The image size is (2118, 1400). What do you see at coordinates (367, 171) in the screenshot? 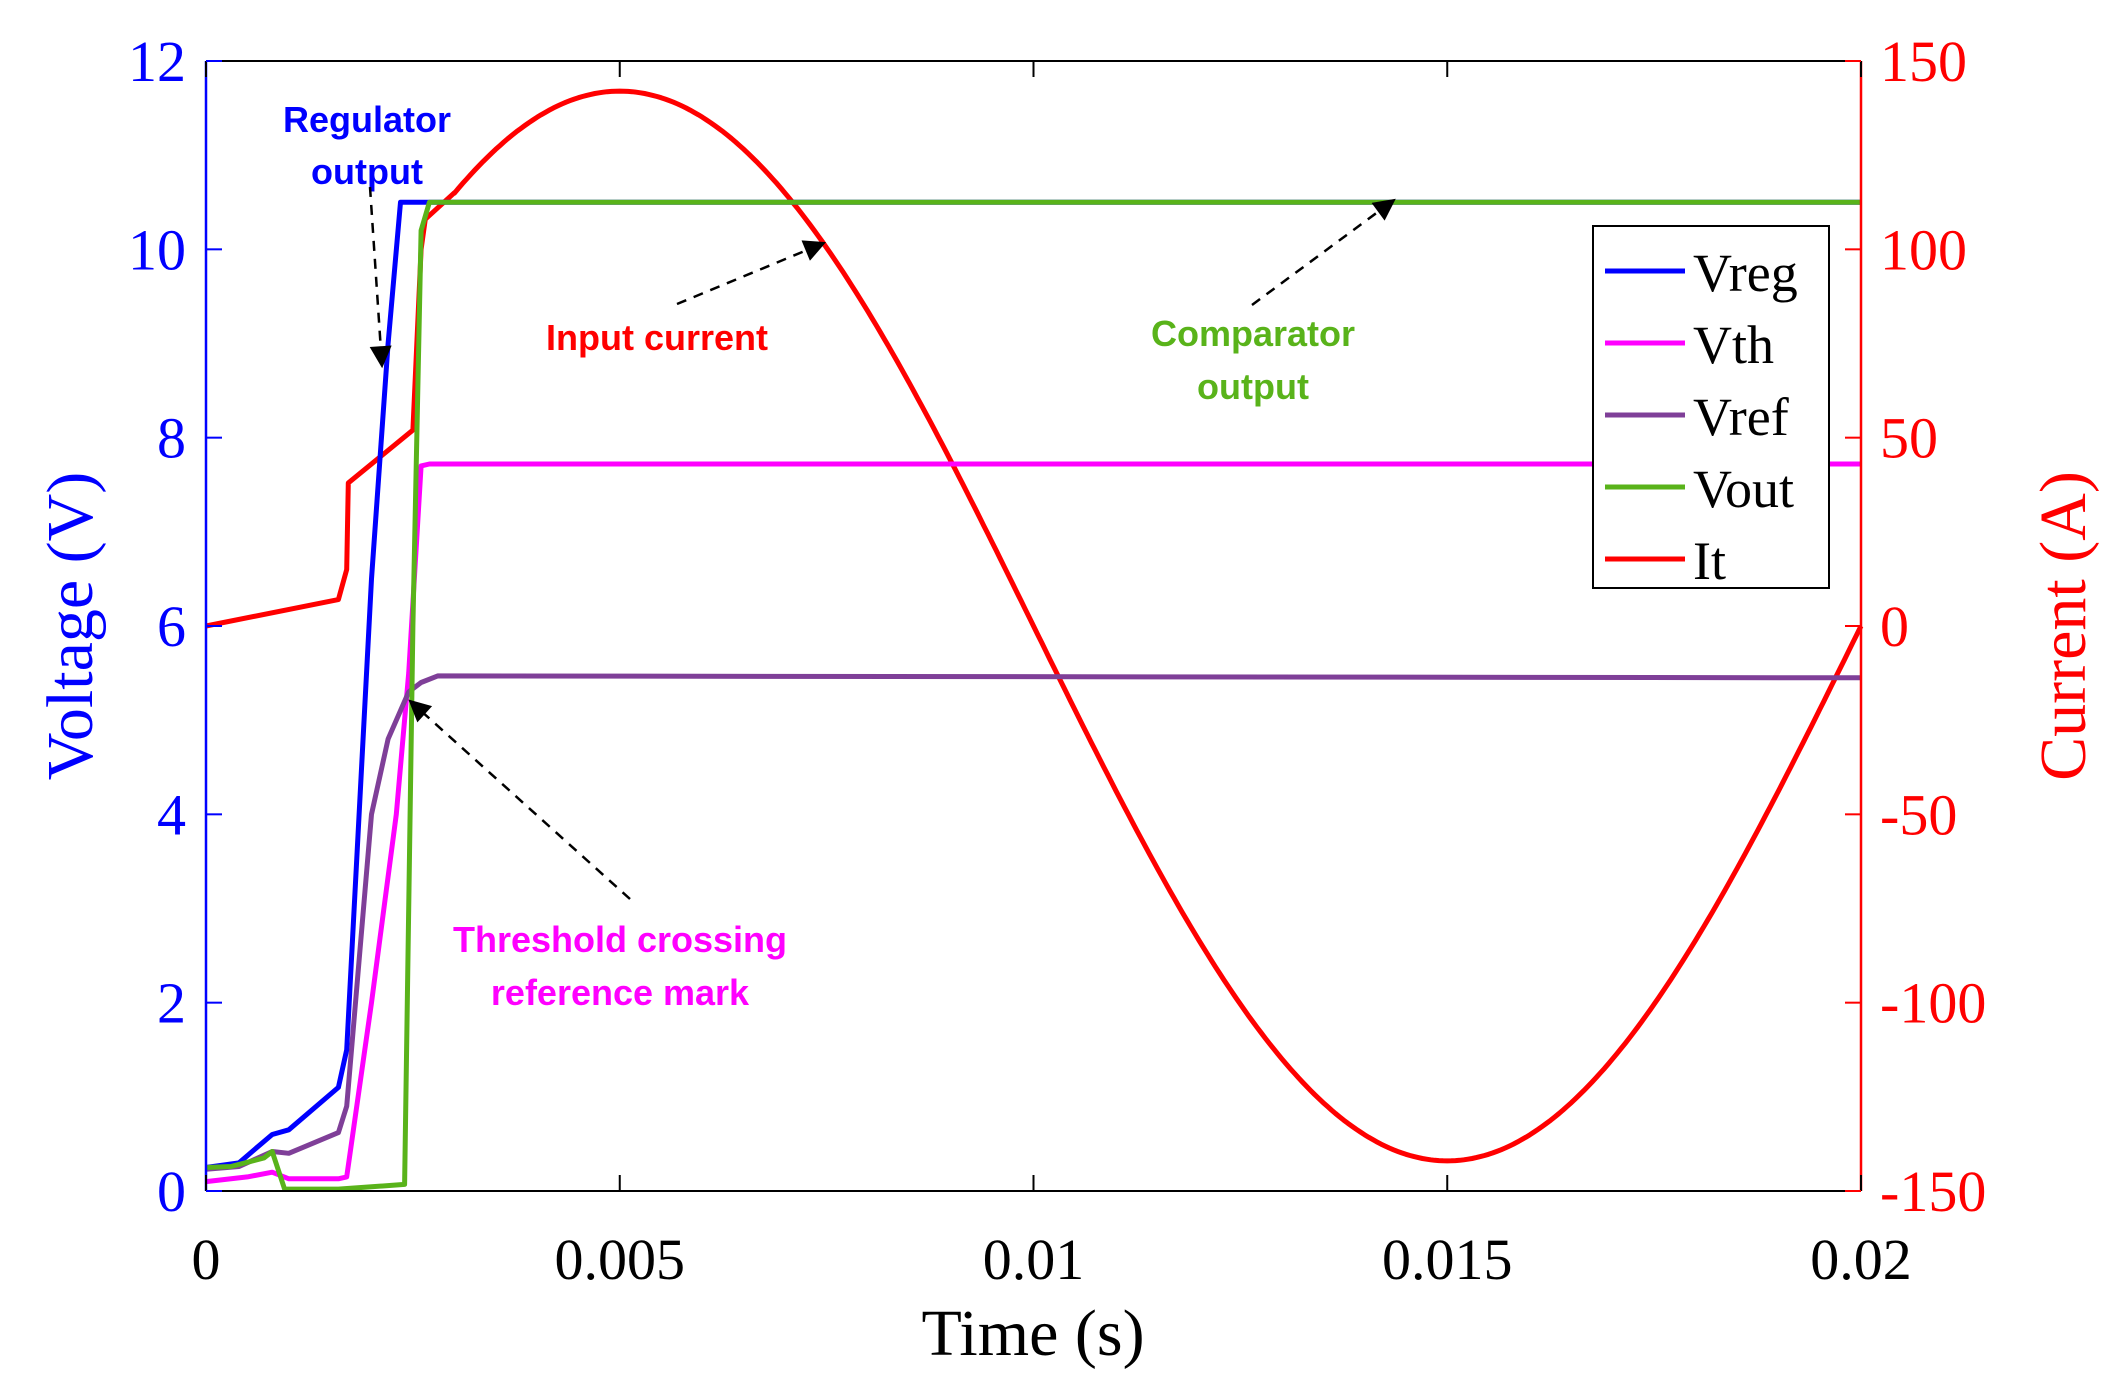
I see `annotation-regulator-output-text: output` at bounding box center [367, 171].